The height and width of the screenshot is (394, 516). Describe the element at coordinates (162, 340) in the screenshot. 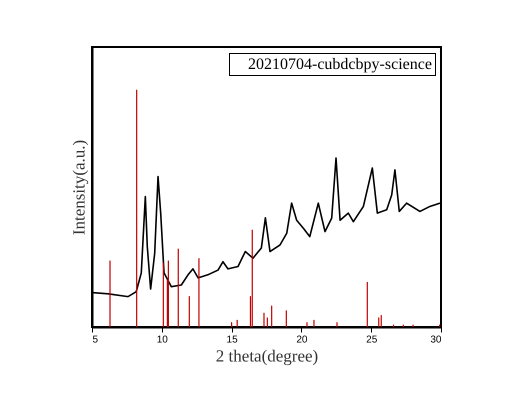

I see `x-tick-label: 10` at that location.